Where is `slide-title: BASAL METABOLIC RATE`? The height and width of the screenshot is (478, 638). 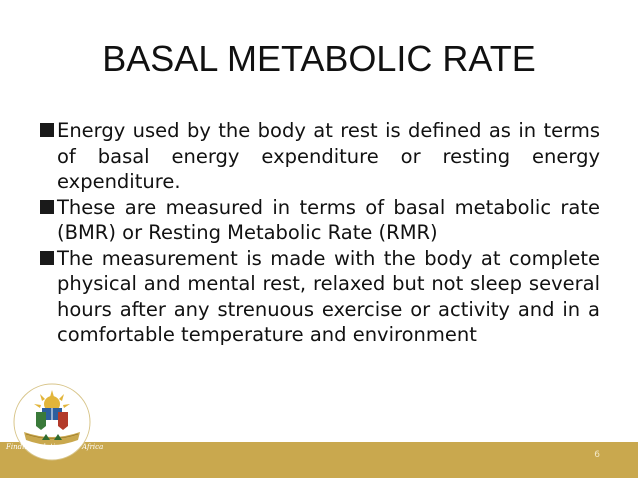 slide-title: BASAL METABOLIC RATE is located at coordinates (319, 58).